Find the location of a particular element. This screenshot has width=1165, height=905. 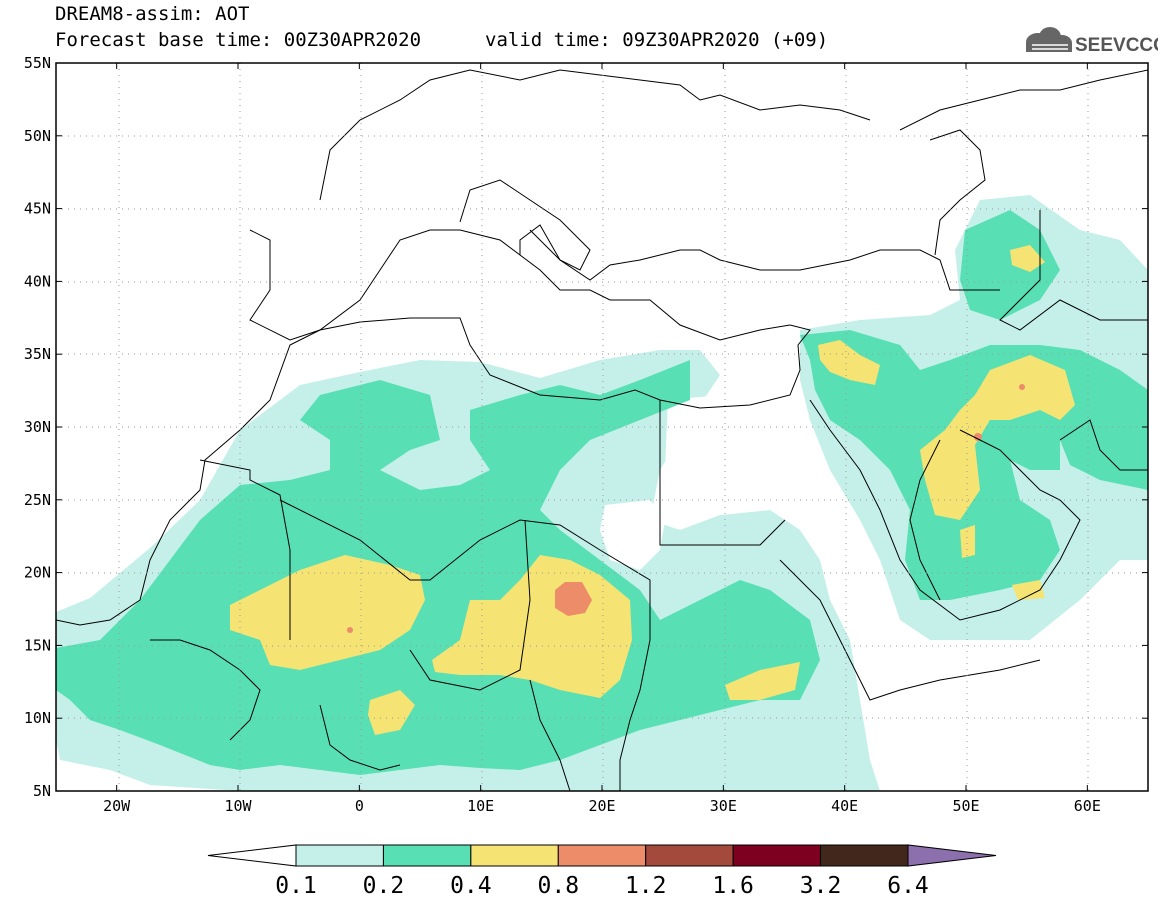

legend-label: 0.2 is located at coordinates (384, 886).